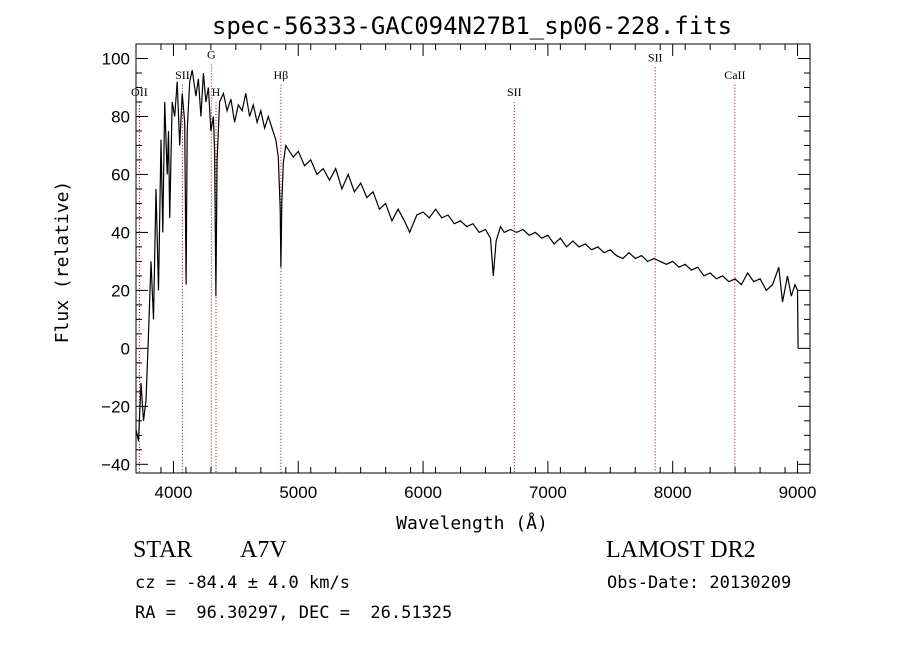  Describe the element at coordinates (120, 116) in the screenshot. I see `y-tick-label: 80` at that location.